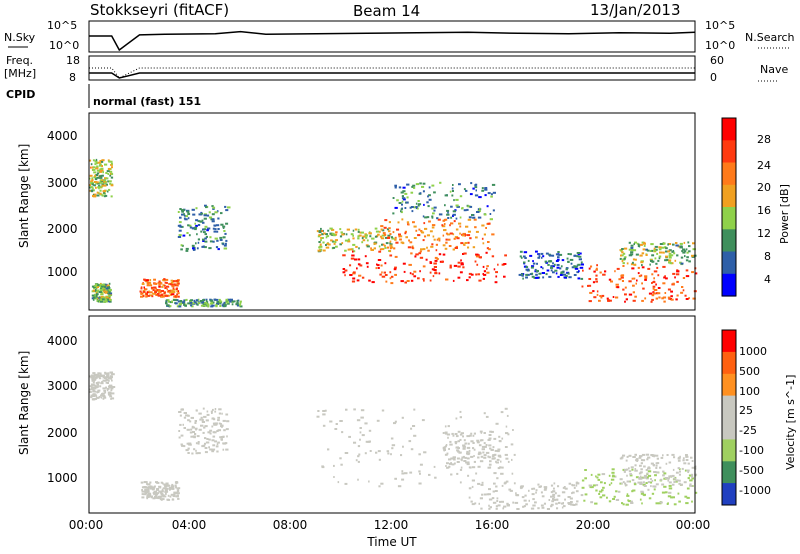 This screenshot has height=554, width=800. I want to click on velocity-ytick-1000: 1000, so click(62, 478).